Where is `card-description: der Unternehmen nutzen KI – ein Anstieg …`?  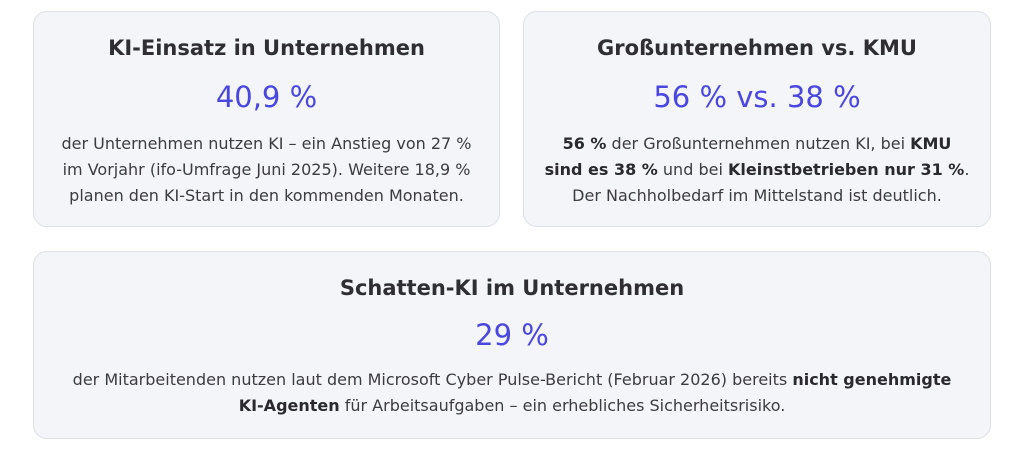
card-description: der Unternehmen nutzen KI – ein Anstieg … is located at coordinates (266, 170).